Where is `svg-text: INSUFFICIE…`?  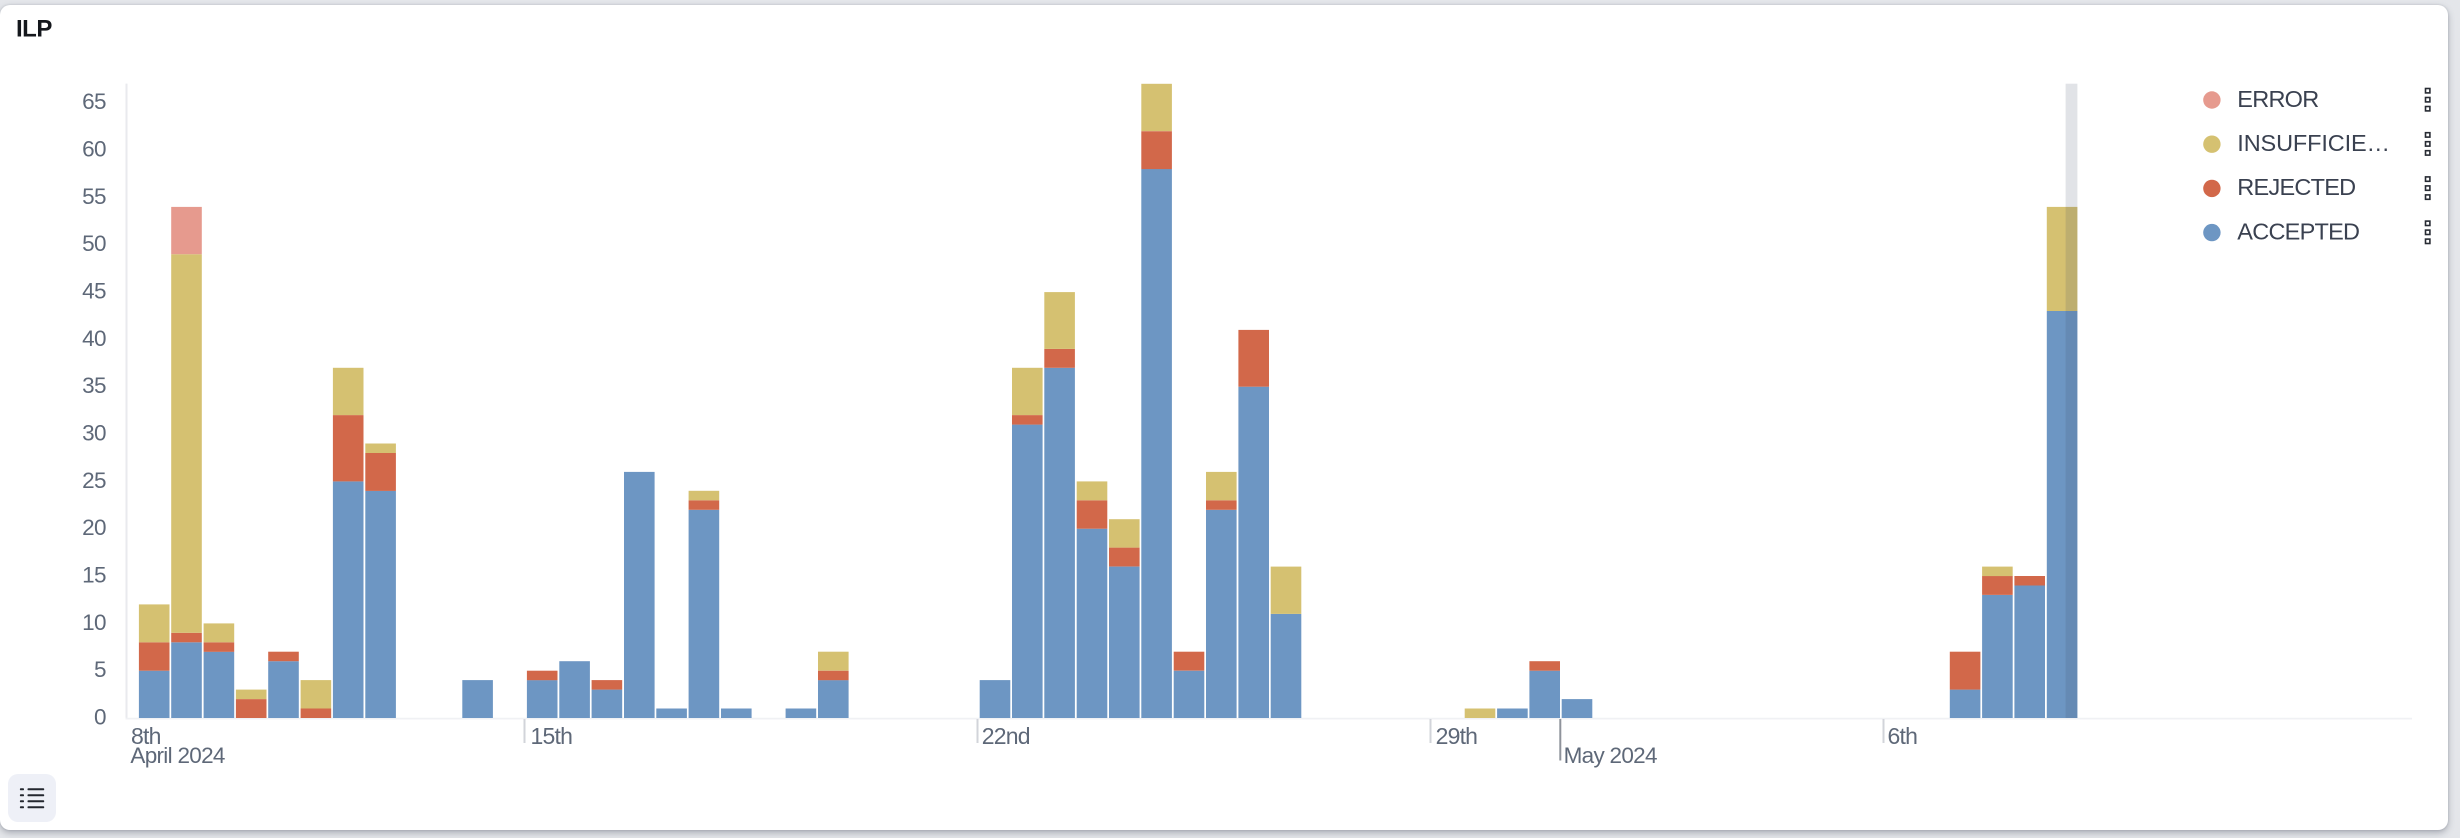
svg-text: INSUFFICIE… is located at coordinates (2313, 143).